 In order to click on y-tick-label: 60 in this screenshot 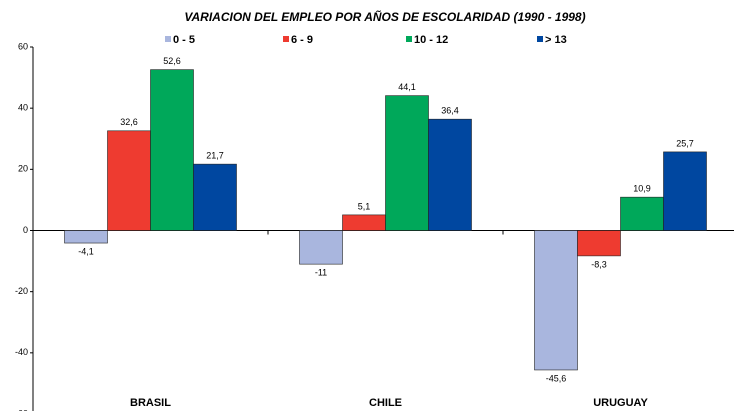, I will do `click(23, 46)`.